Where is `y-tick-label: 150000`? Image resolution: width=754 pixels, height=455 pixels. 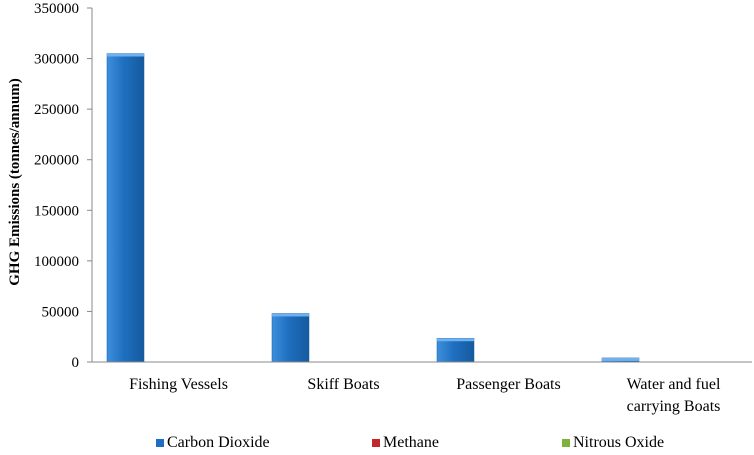 y-tick-label: 150000 is located at coordinates (56, 211).